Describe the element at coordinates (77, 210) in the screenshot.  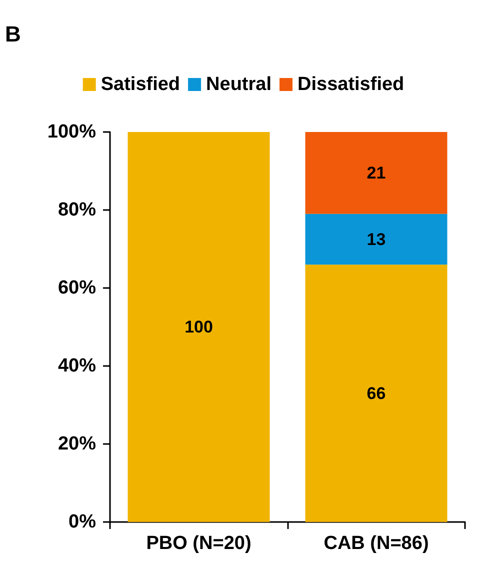
I see `y-tick-label: 80%` at that location.